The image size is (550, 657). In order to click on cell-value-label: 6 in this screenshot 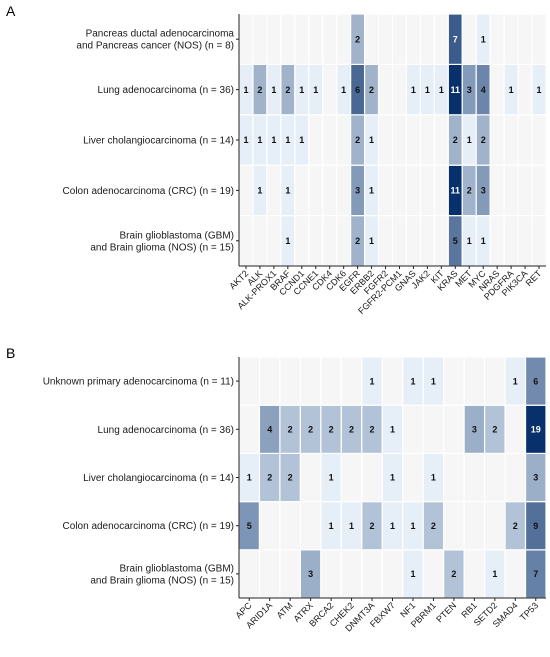, I will do `click(535, 381)`.